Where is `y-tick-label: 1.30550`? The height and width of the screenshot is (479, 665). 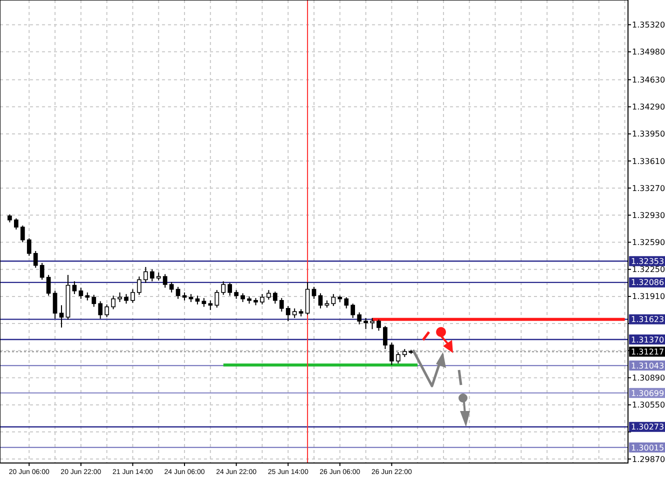
y-tick-label: 1.30550 is located at coordinates (648, 405).